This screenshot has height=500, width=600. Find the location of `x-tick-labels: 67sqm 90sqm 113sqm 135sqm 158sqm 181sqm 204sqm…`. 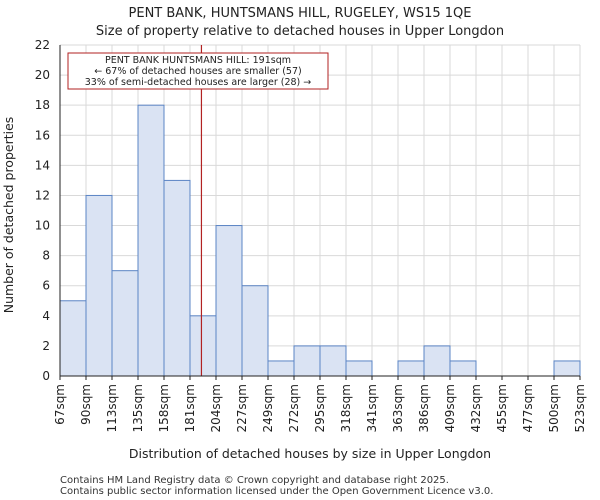

x-tick-labels: 67sqm 90sqm 113sqm 135sqm 158sqm 181sqm 204sqm… is located at coordinates (320, 408).